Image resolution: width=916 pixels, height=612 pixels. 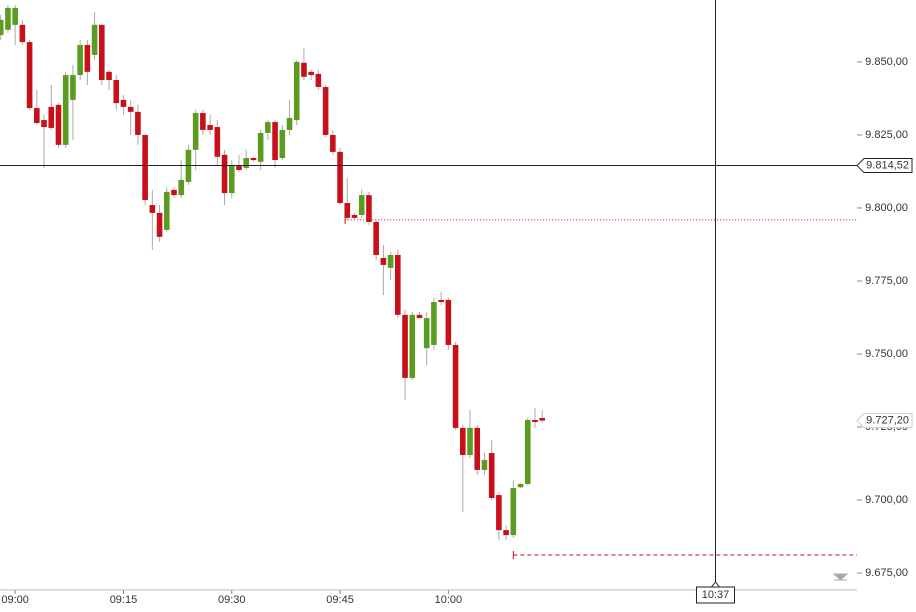 What do you see at coordinates (15, 600) in the screenshot?
I see `x-tick-label: 09:00` at bounding box center [15, 600].